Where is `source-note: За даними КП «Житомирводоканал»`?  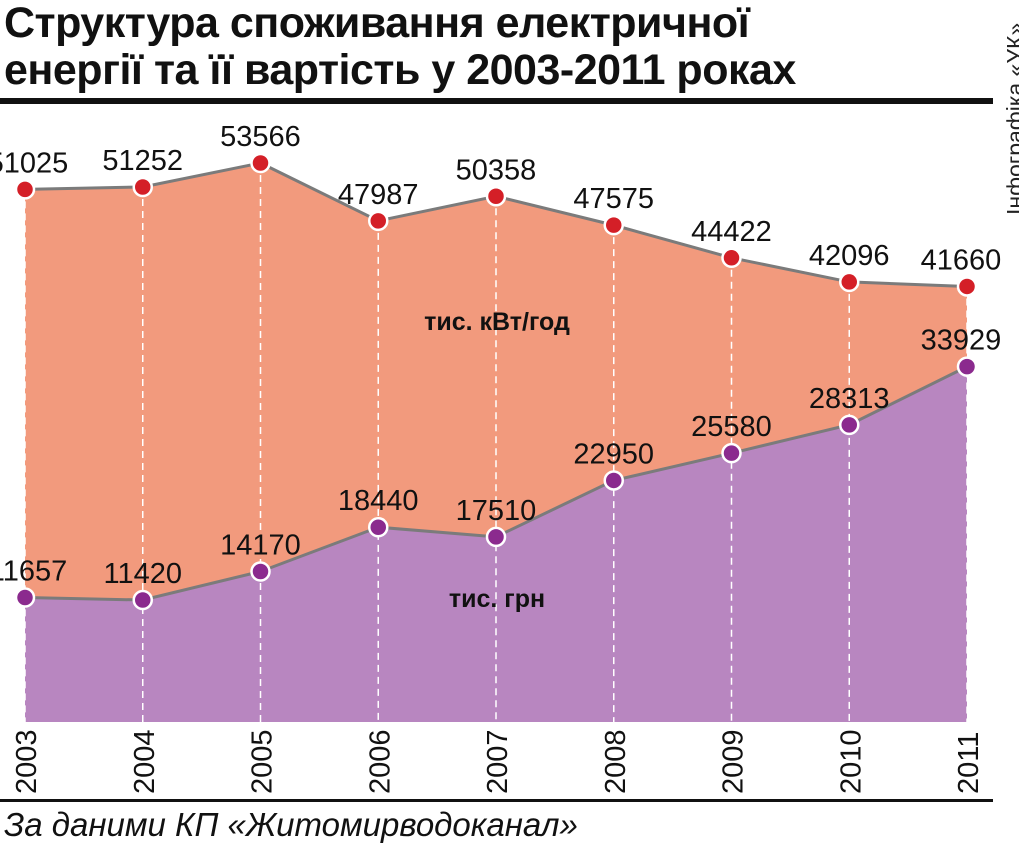
source-note: За даними КП «Житомирводоканал» is located at coordinates (291, 824).